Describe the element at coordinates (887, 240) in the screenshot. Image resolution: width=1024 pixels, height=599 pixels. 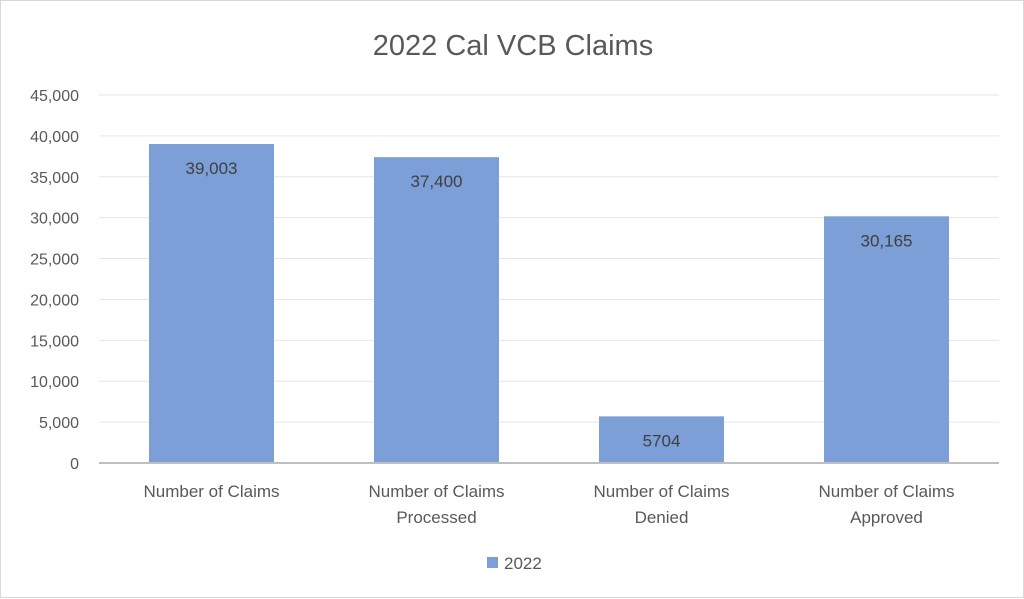
I see `data-label: 30,165` at that location.